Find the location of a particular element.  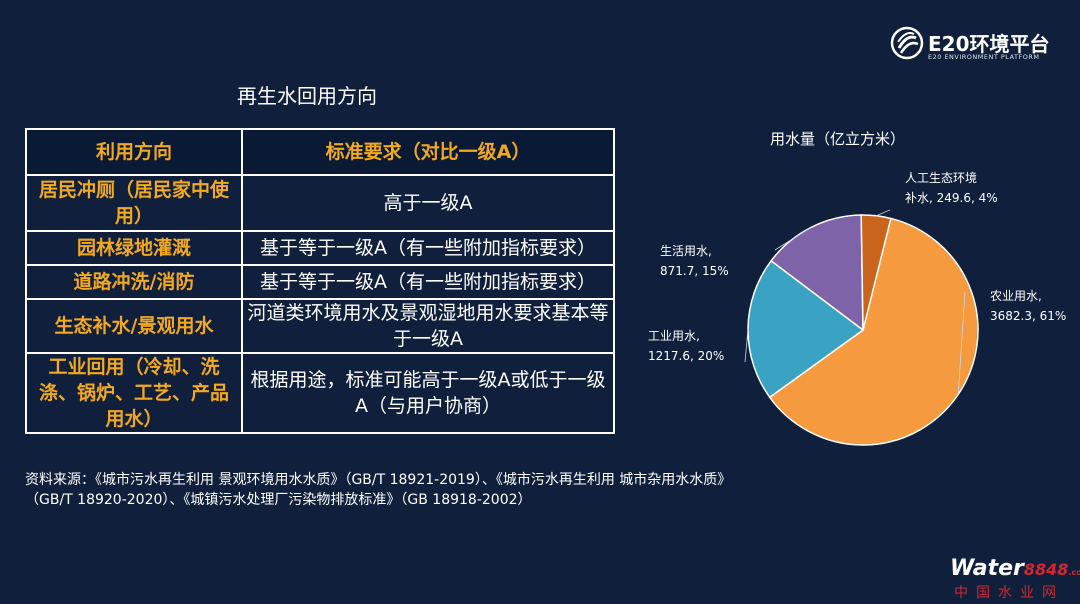

pie-label-value-1: 1217.6, 20% is located at coordinates (686, 356).